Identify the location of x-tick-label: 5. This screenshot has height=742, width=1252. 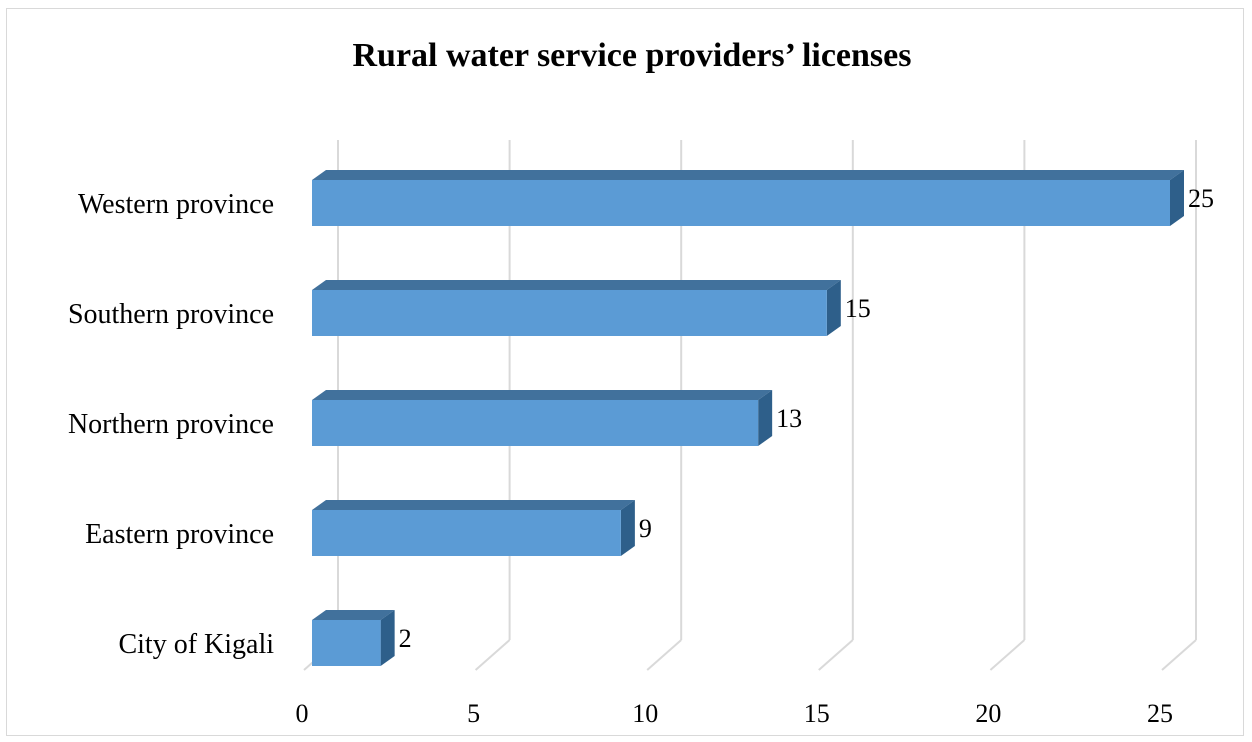
(473, 713).